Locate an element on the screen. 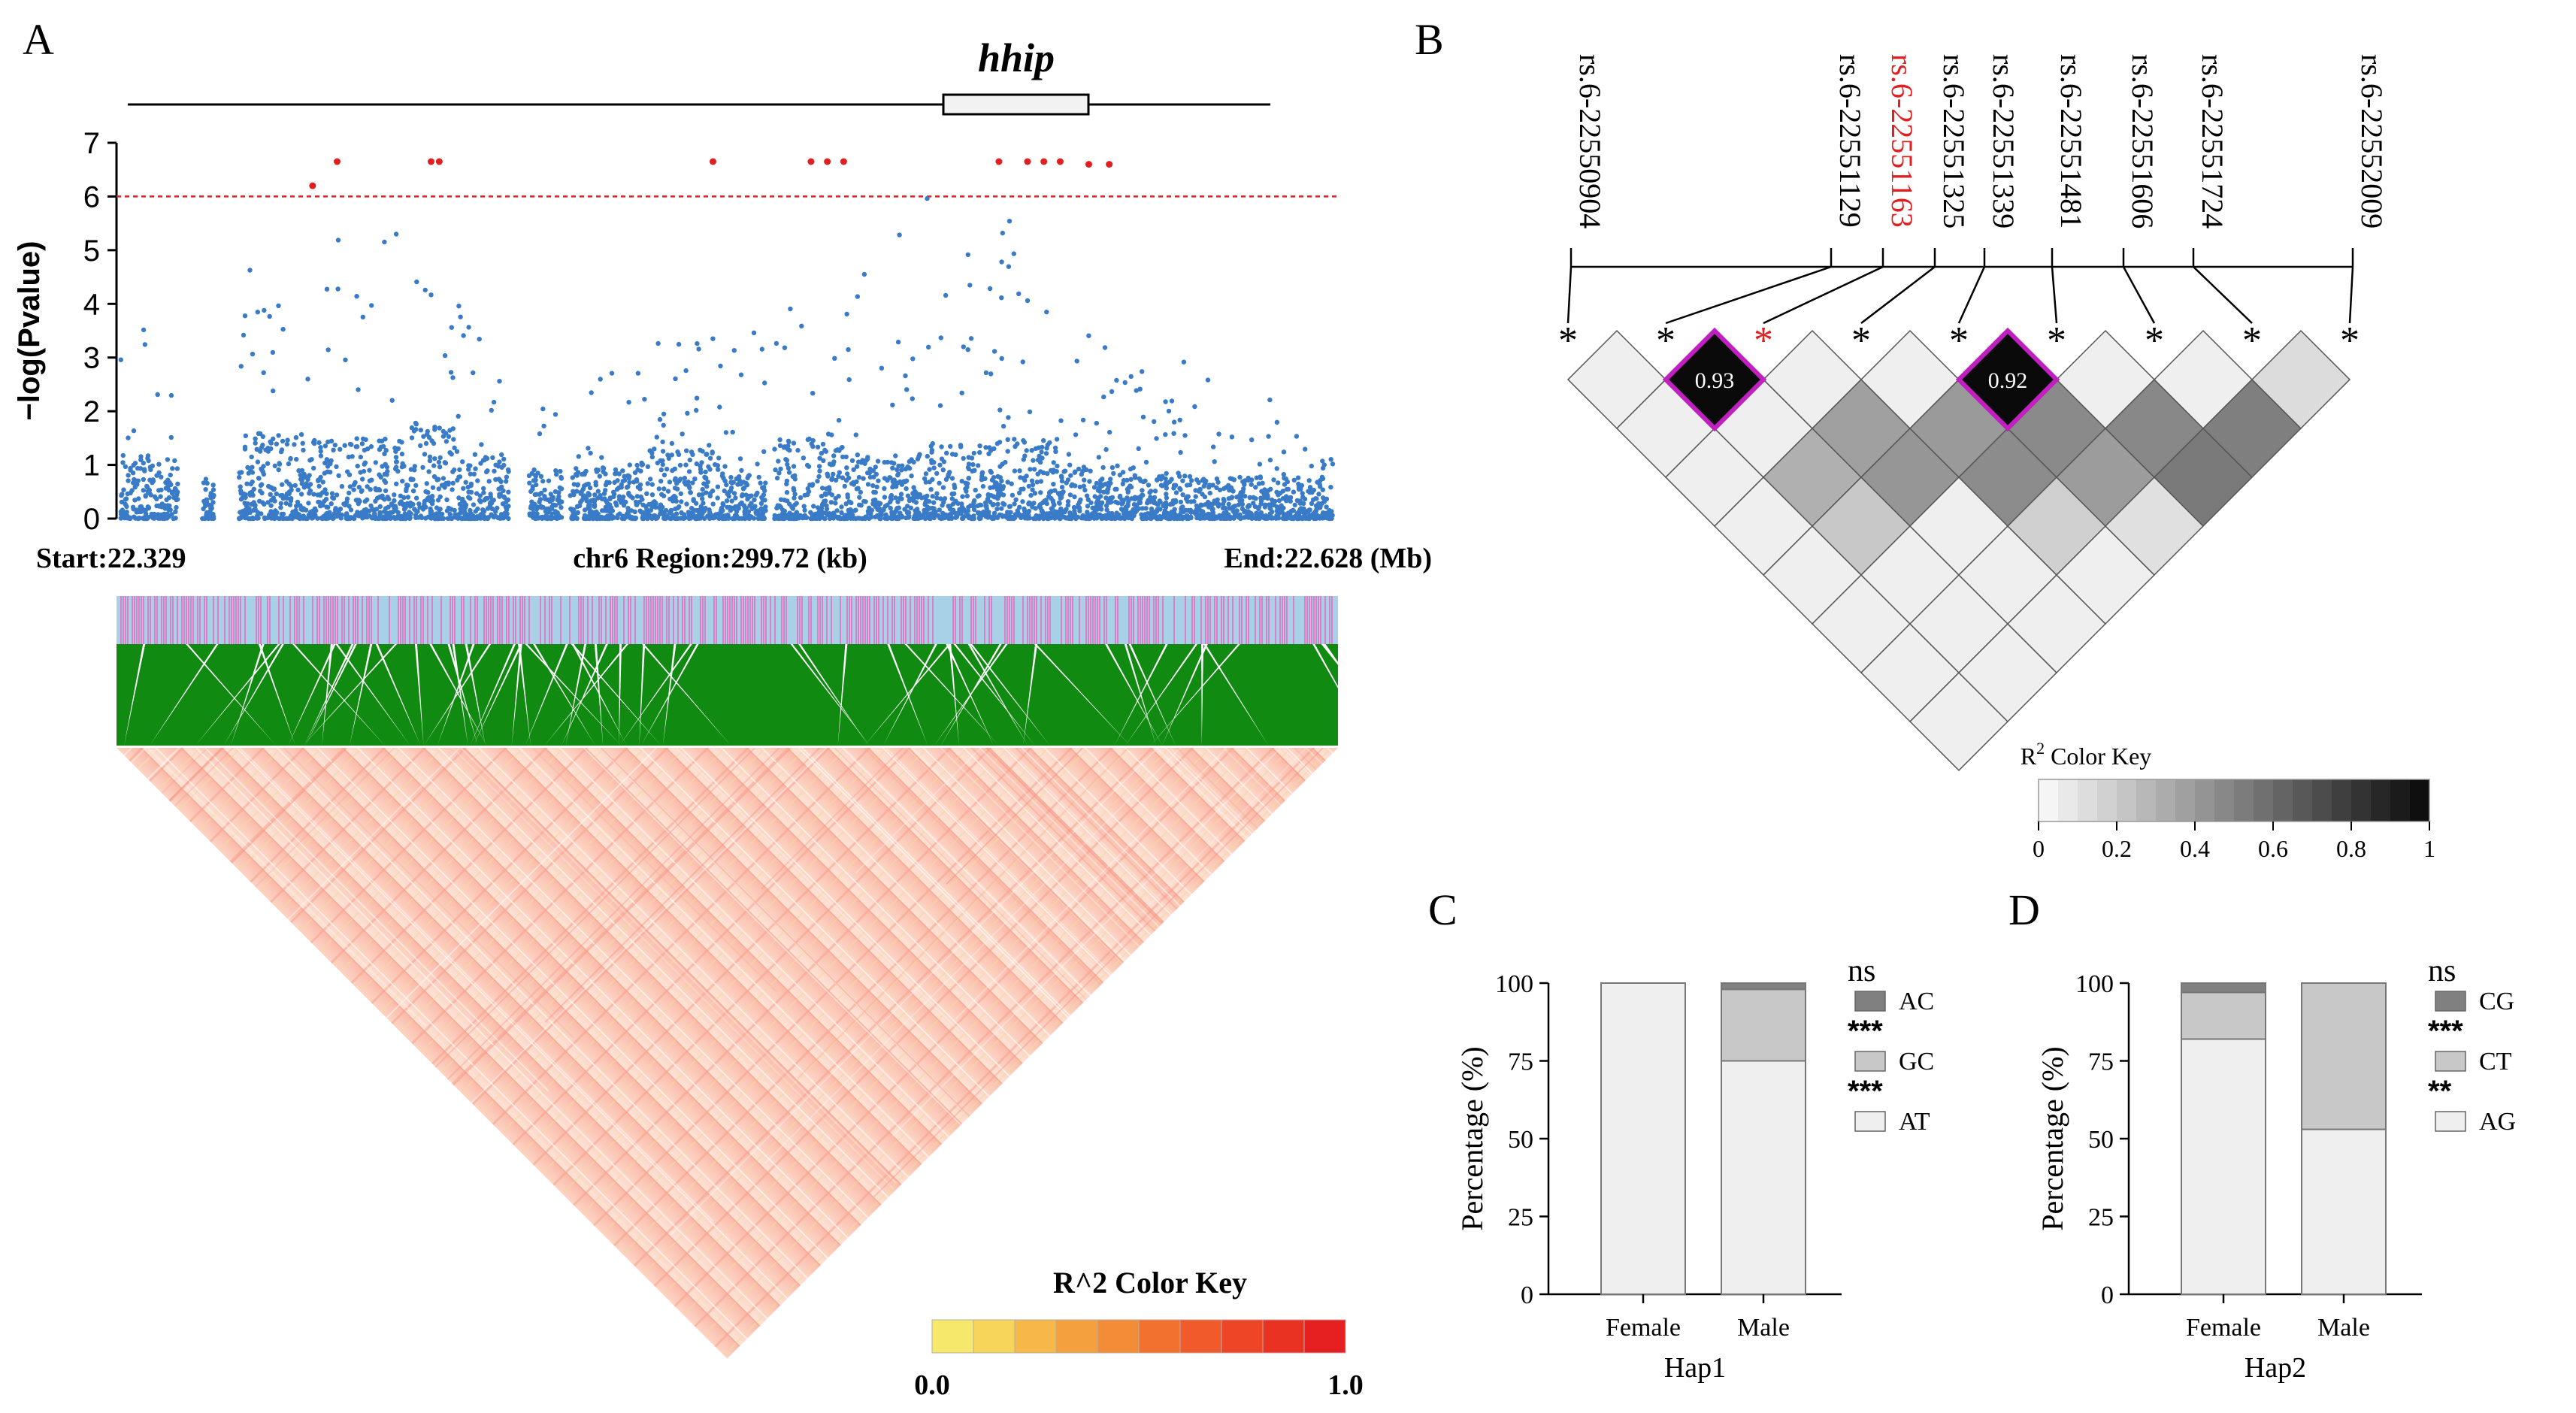 Image resolution: width=2576 pixels, height=1413 pixels. r2-key-tick-0.4: 0.4 is located at coordinates (2195, 849).